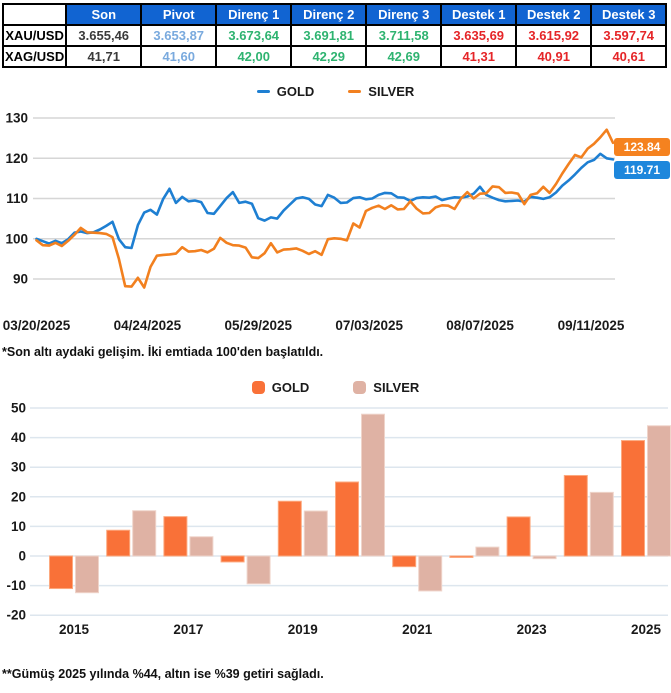 This screenshot has height=693, width=671. What do you see at coordinates (335, 91) in the screenshot?
I see `line-chart-legend: GOLD SILVER` at bounding box center [335, 91].